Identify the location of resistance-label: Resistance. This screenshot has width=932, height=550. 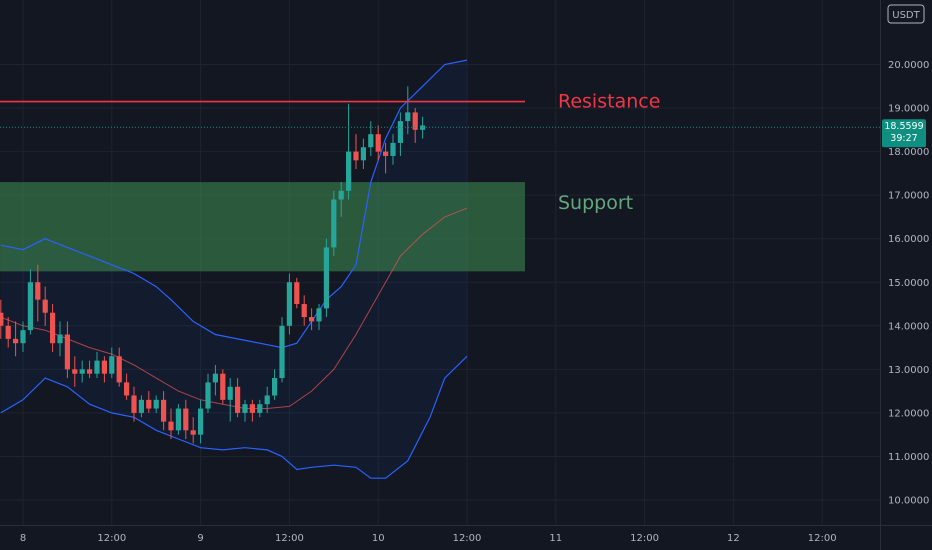
(609, 102).